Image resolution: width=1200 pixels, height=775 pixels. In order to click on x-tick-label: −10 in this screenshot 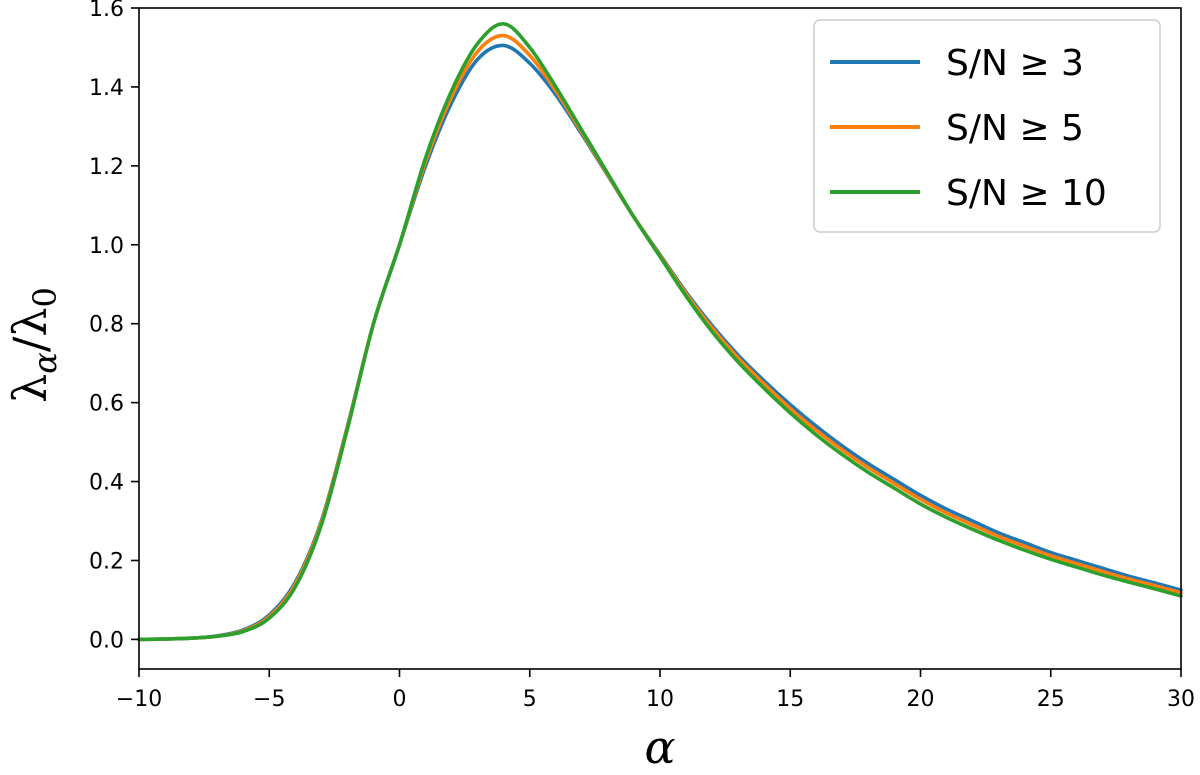, I will do `click(139, 699)`.